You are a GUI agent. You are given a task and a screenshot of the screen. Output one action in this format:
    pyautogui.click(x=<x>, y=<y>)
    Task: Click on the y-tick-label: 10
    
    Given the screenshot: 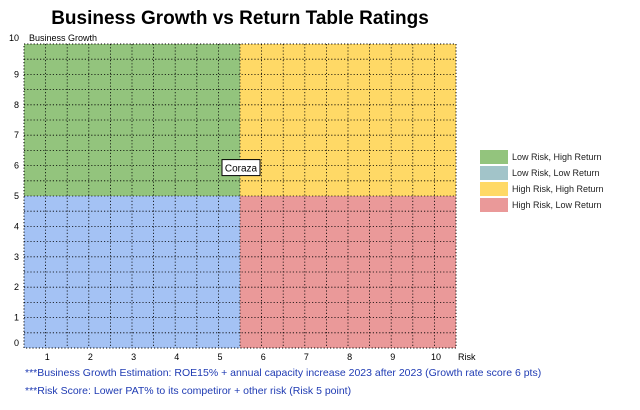 What is the action you would take?
    pyautogui.click(x=14, y=38)
    